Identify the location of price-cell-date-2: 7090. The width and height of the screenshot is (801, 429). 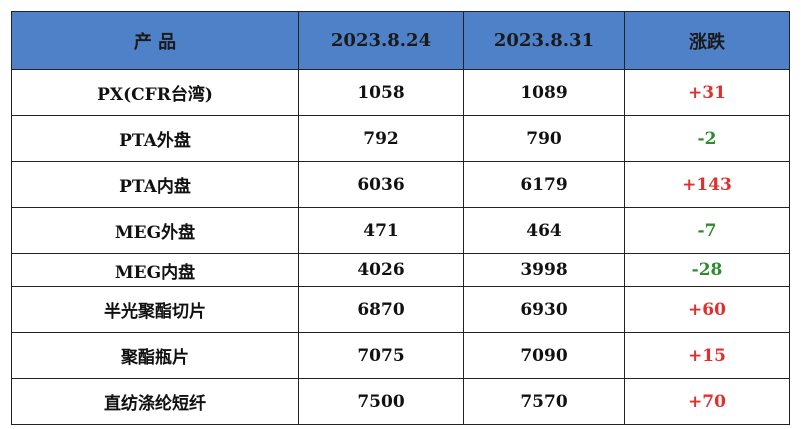
(544, 355).